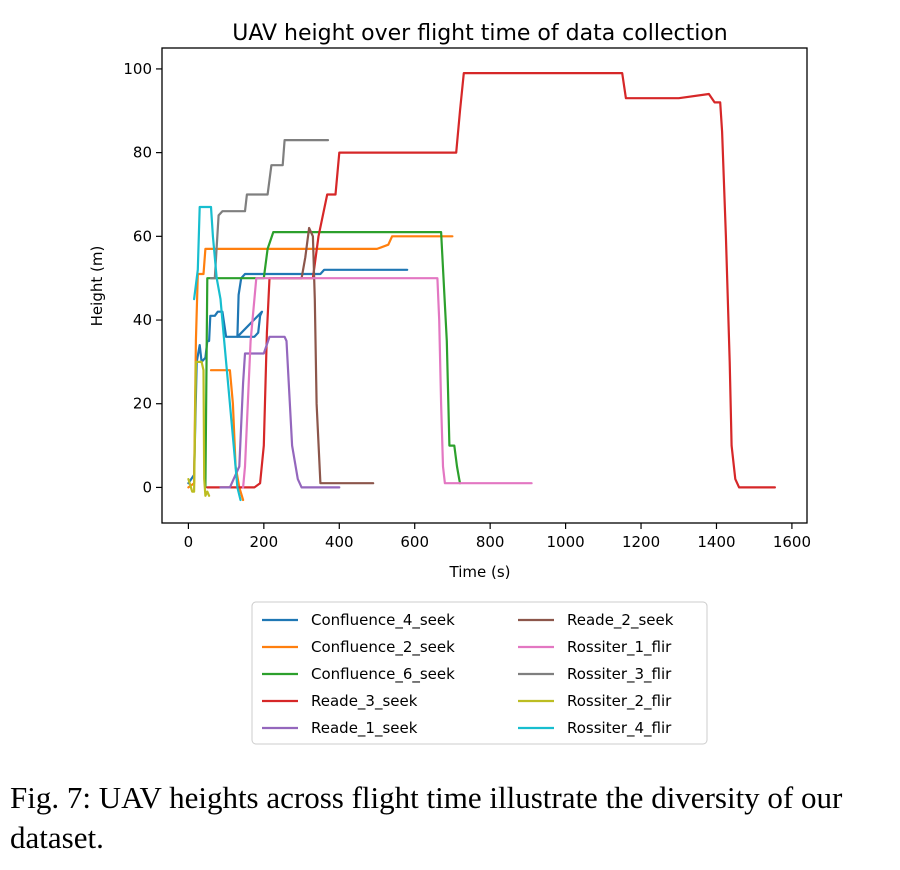 This screenshot has width=900, height=870. What do you see at coordinates (269, 209) in the screenshot?
I see `series-line-rossiter-3-flir` at bounding box center [269, 209].